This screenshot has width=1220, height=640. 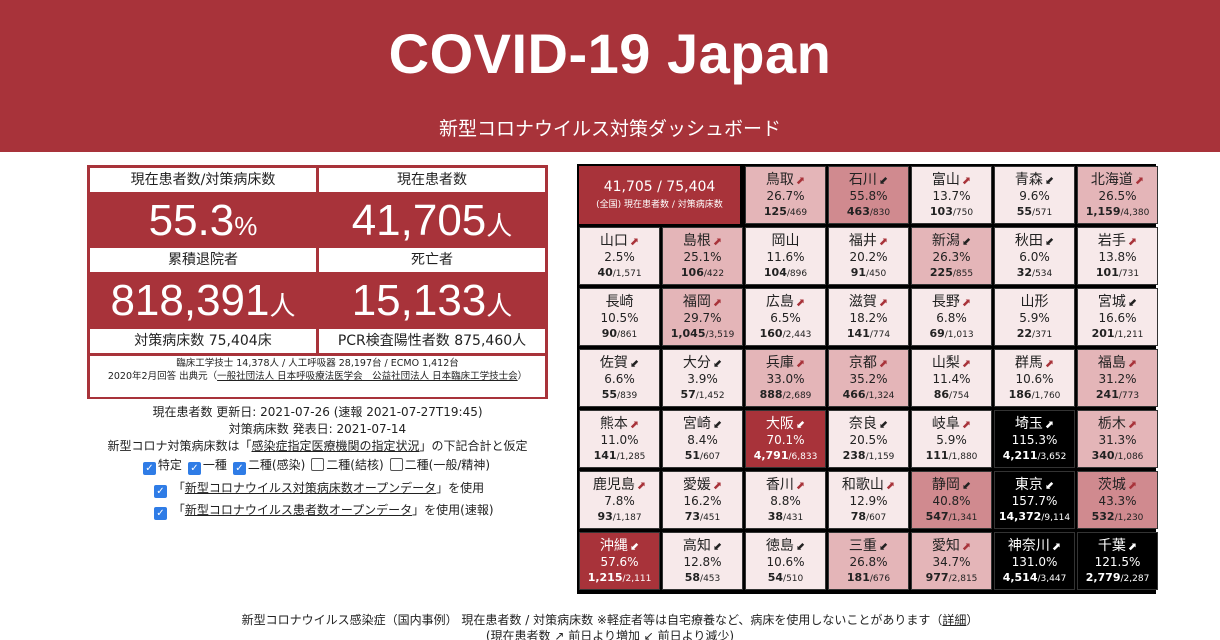 What do you see at coordinates (1020, 394) in the screenshot?
I see `current-patients: 186` at bounding box center [1020, 394].